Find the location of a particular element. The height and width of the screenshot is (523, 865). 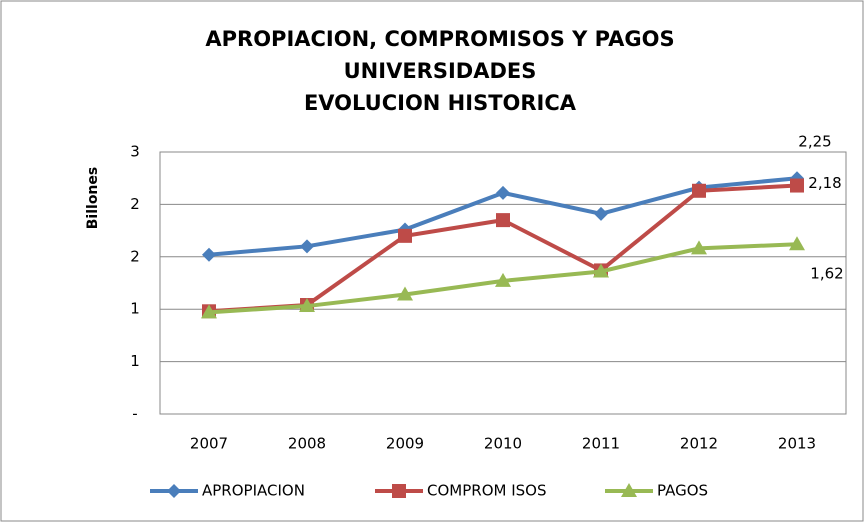

chart-title: EVOLUCION HISTORICA is located at coordinates (440, 103).